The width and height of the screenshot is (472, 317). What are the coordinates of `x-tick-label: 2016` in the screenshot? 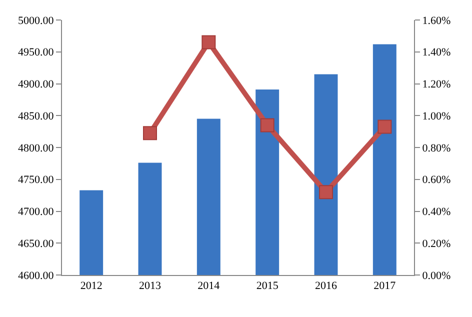 It's located at (326, 286).